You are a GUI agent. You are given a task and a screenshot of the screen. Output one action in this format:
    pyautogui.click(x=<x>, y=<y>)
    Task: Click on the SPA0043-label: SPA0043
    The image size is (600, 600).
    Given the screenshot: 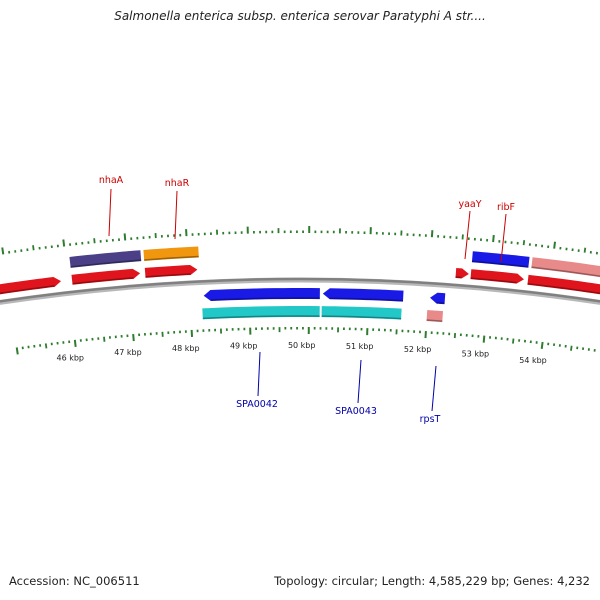 What is the action you would take?
    pyautogui.click(x=356, y=411)
    